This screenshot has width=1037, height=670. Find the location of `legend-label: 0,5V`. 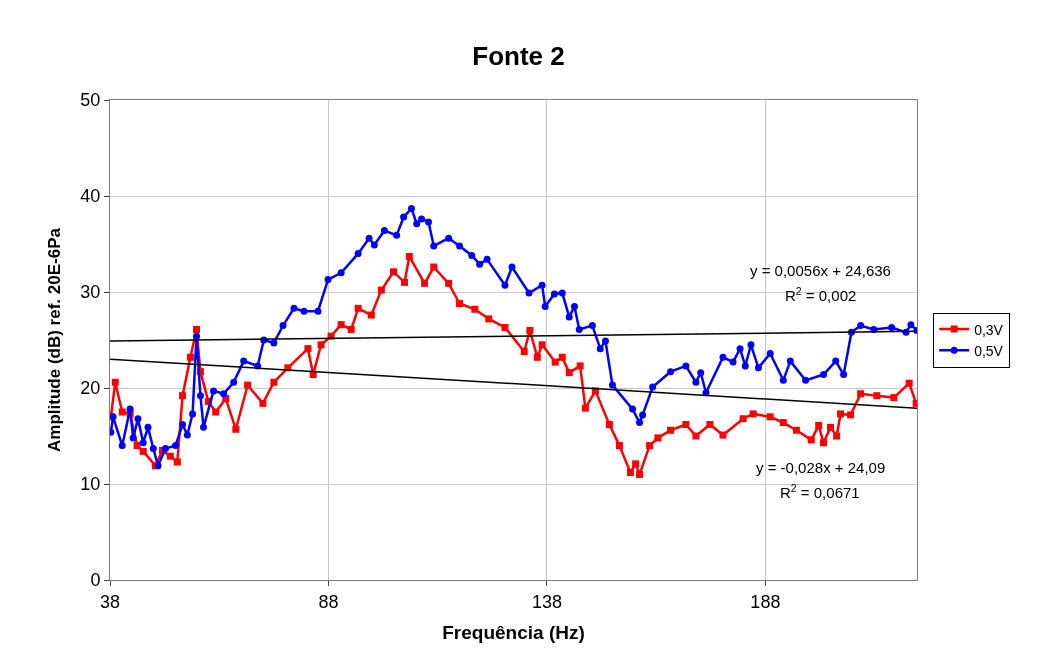

legend-label: 0,5V is located at coordinates (989, 350).